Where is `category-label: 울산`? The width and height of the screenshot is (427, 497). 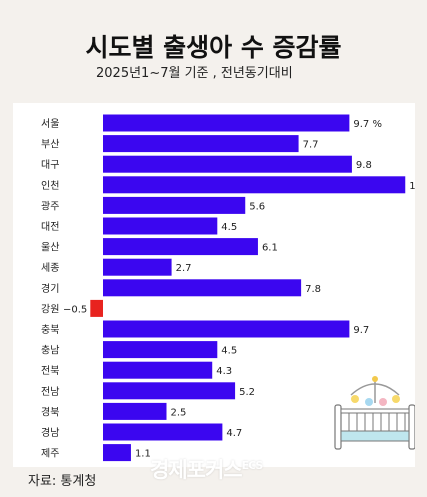
category-label: 울산 is located at coordinates (50, 248).